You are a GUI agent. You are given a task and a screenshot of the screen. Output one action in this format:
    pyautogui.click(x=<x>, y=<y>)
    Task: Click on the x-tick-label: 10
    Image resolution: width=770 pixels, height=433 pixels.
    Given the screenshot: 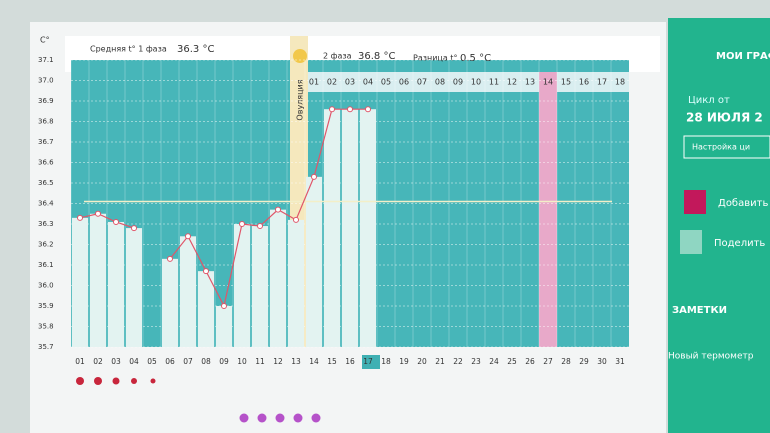 What is the action you would take?
    pyautogui.click(x=242, y=361)
    